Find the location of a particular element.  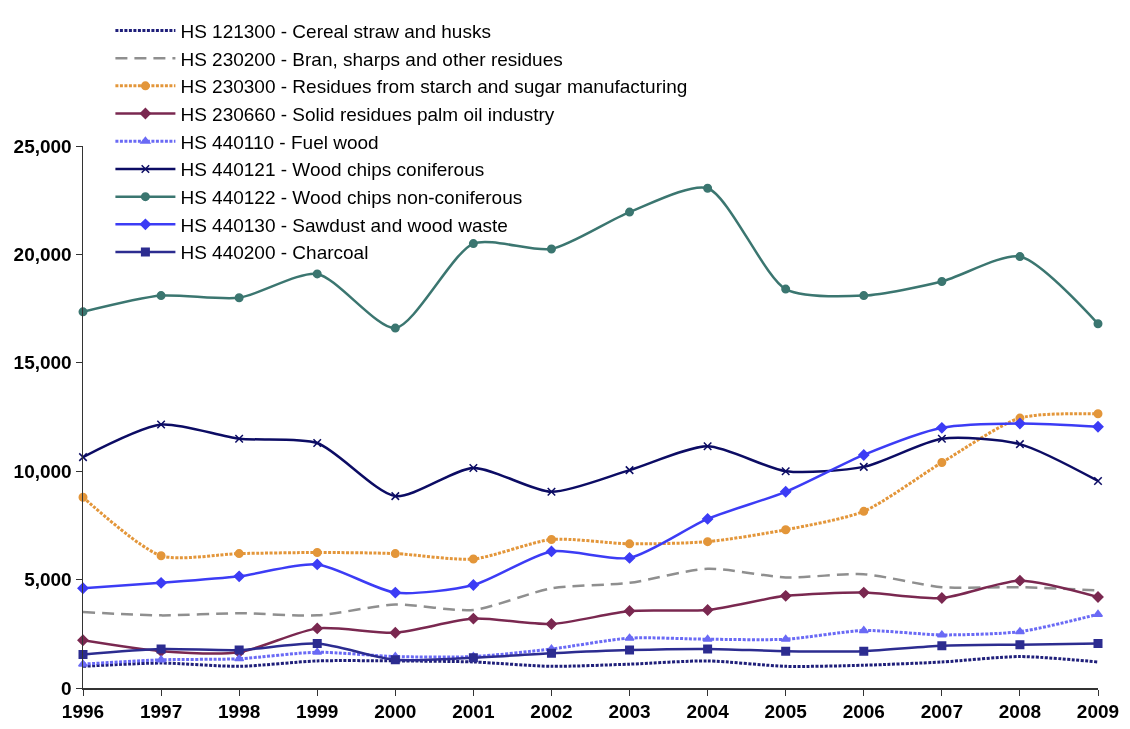

x-tick-label: 2006 is located at coordinates (863, 712).